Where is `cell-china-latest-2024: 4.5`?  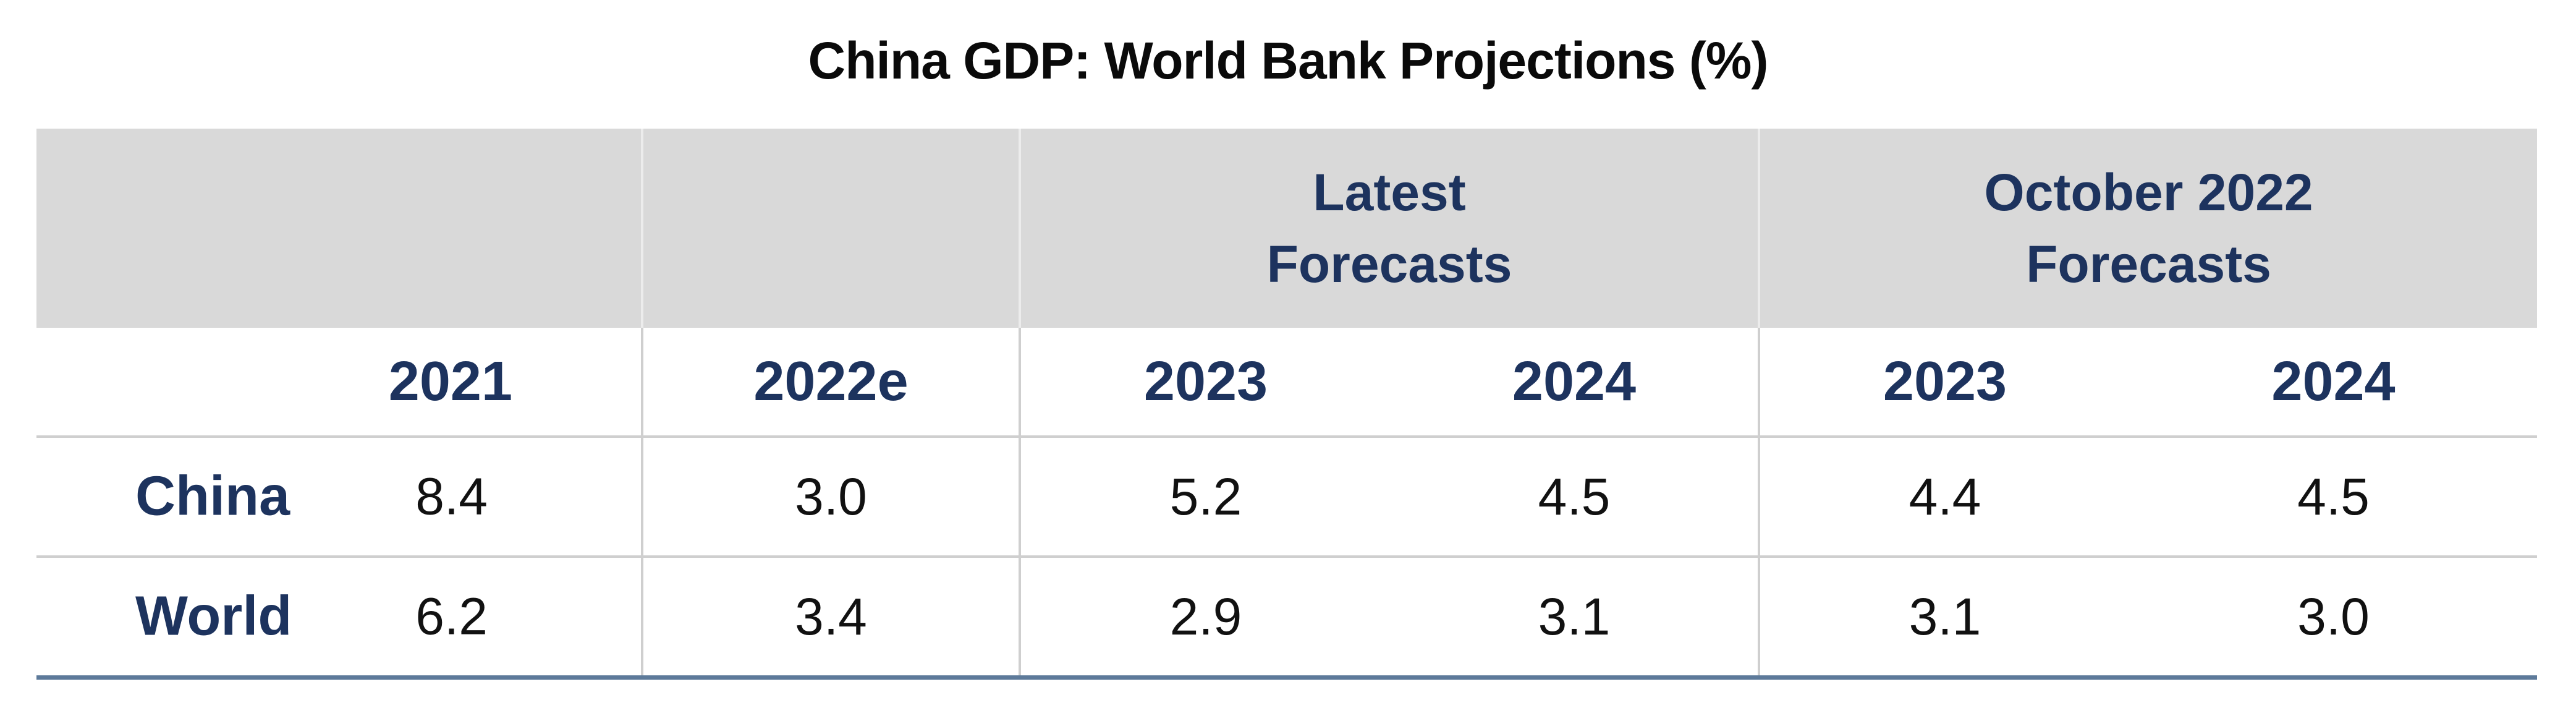
cell-china-latest-2024: 4.5 is located at coordinates (1575, 497).